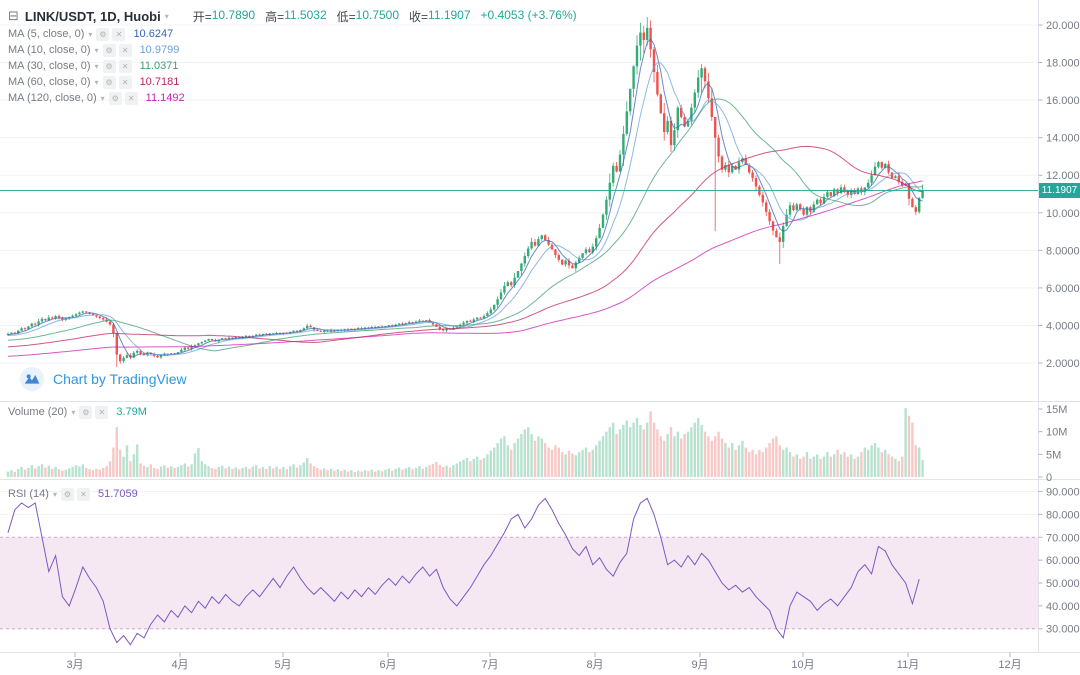 Image resolution: width=1080 pixels, height=675 pixels. I want to click on rsi-pane-legend: RSI (14) ▾ ⚙ ✕ 51.7059, so click(73, 494).